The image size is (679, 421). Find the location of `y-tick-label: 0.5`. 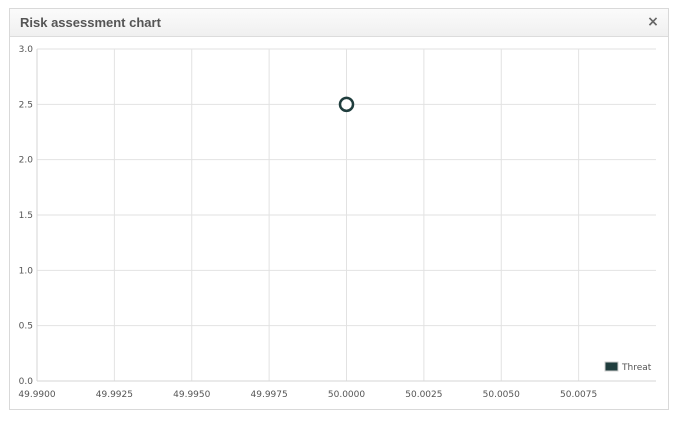

y-tick-label: 0.5 is located at coordinates (26, 327).